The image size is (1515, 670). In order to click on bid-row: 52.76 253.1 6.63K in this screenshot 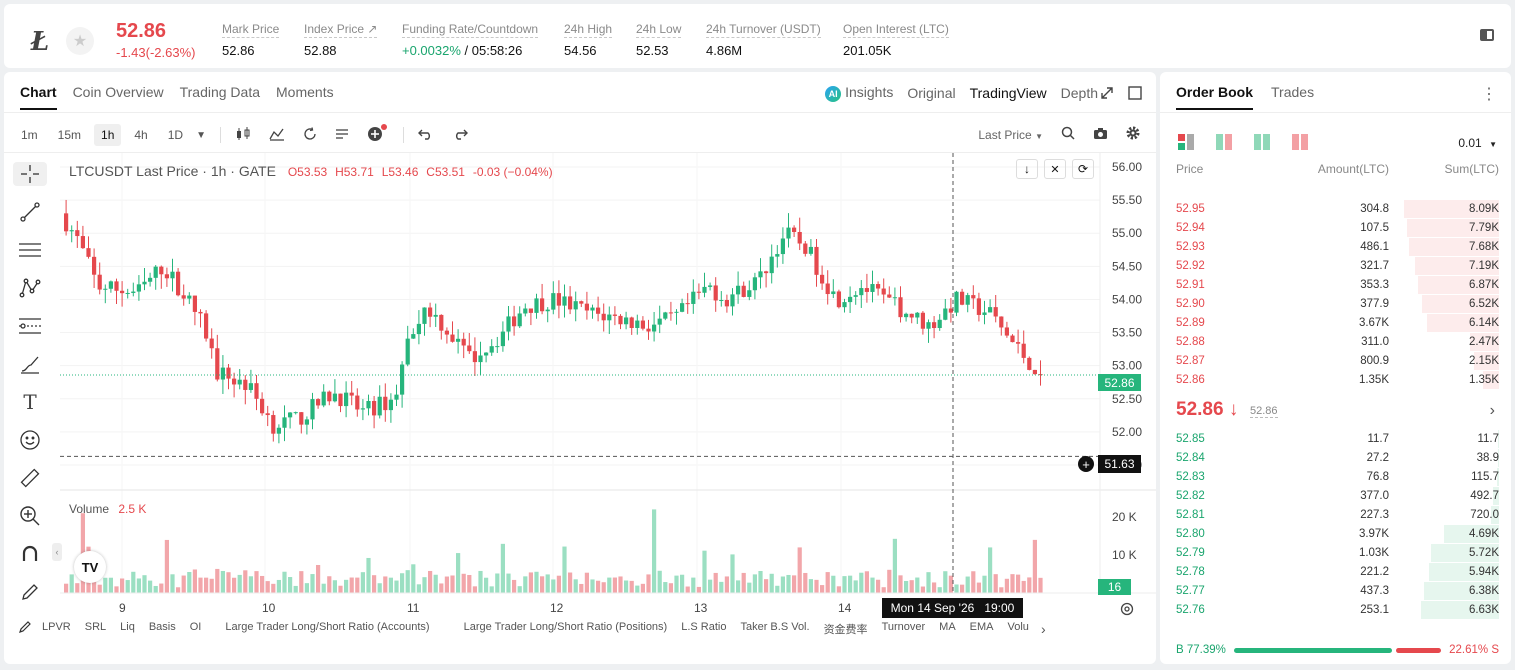, I will do `click(1337, 610)`.